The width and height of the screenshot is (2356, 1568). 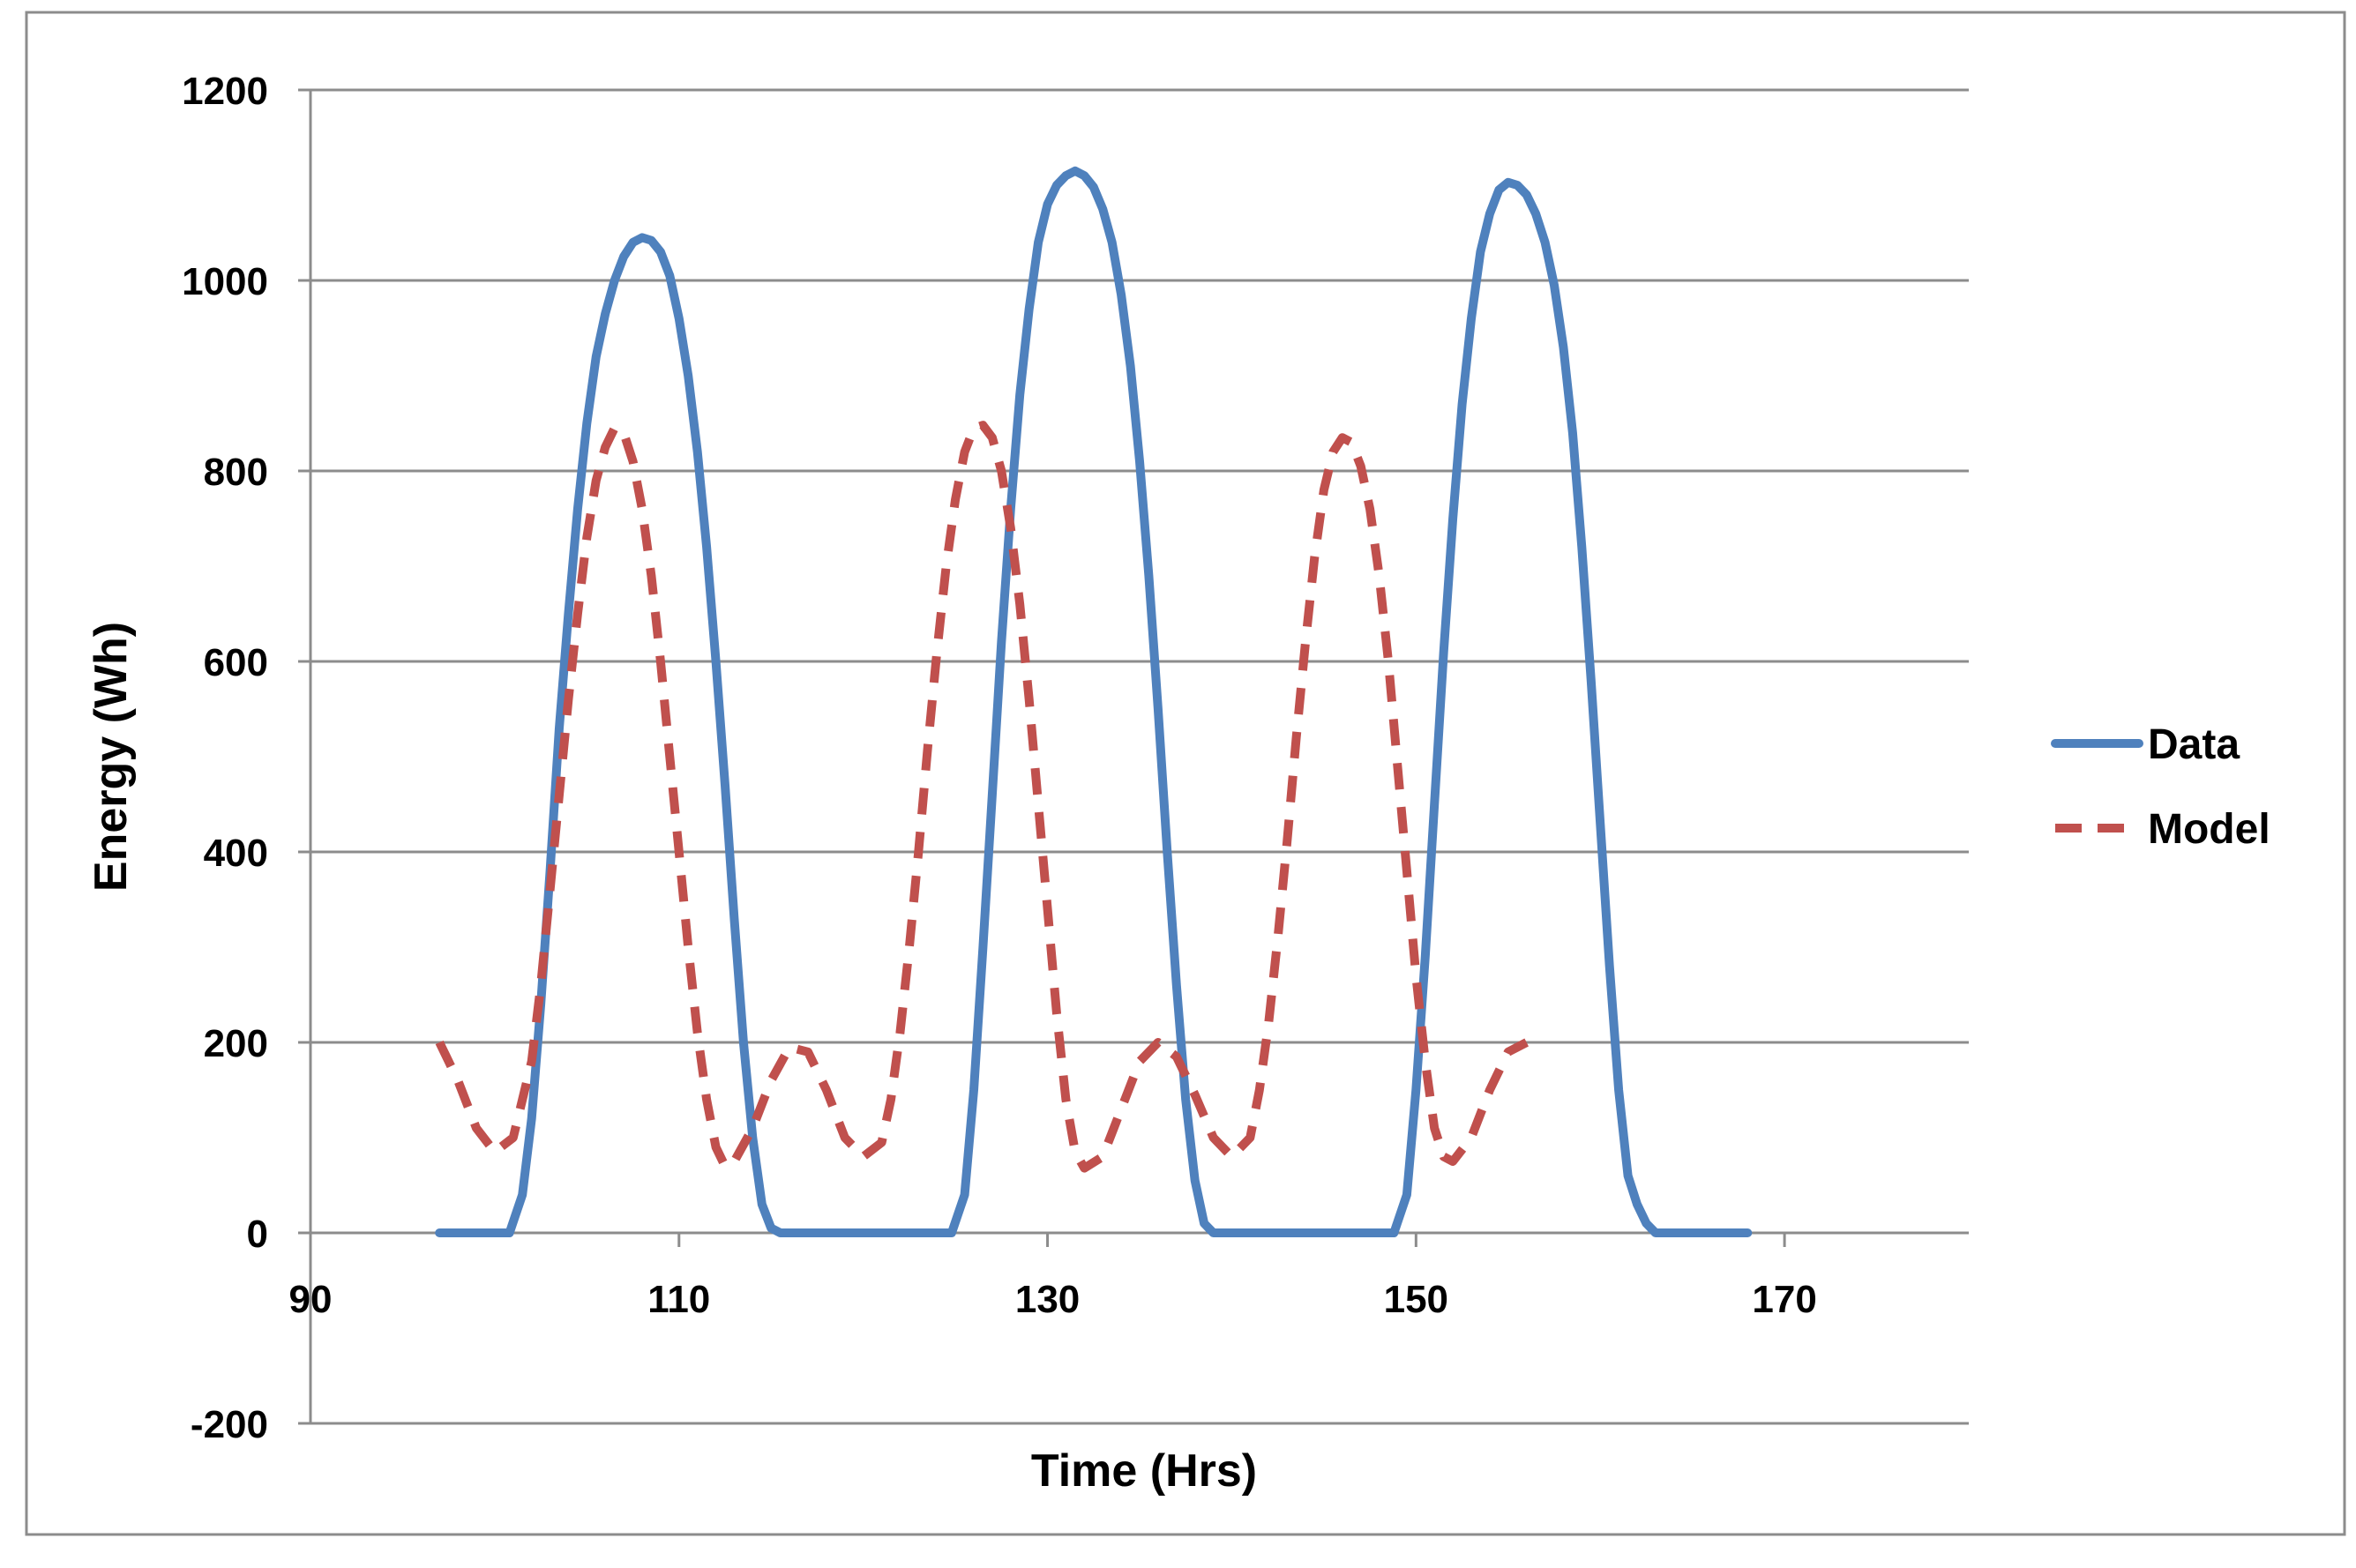 I want to click on y-tick-label: 600, so click(x=236, y=662).